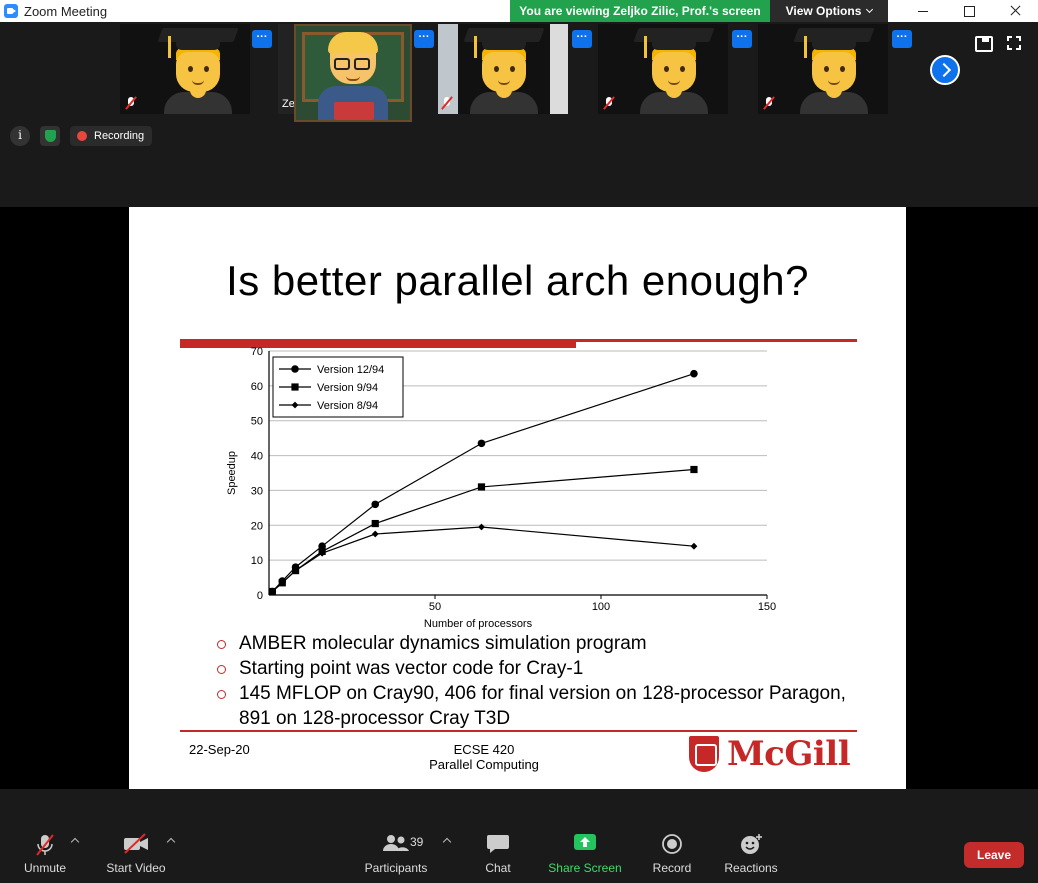  I want to click on meeting-info-icon, so click(20, 136).